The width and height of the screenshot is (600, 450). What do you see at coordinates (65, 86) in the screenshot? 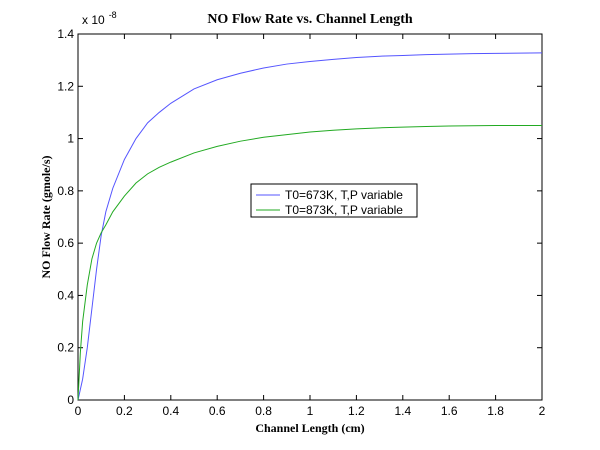
I see `y-tick-label: 1.2` at bounding box center [65, 86].